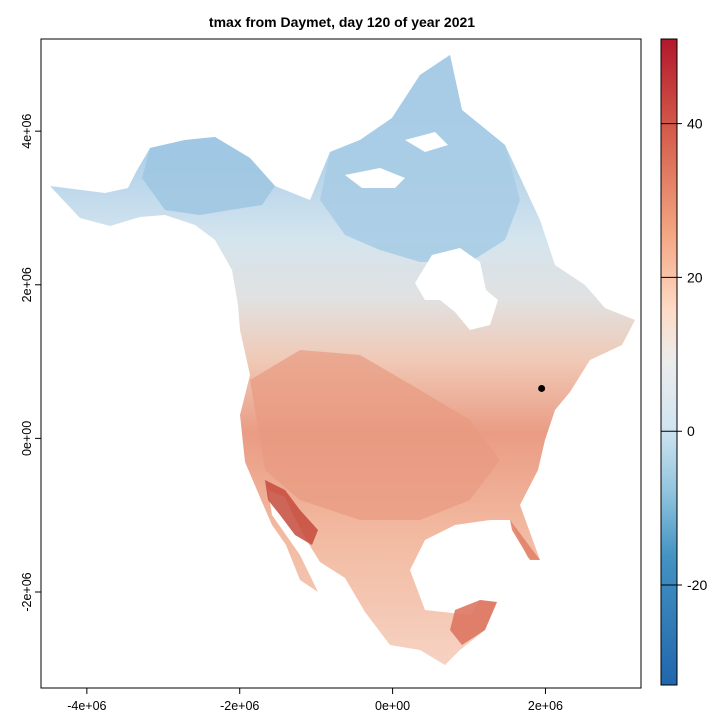 This screenshot has width=724, height=724. I want to click on colorbar-gradient, so click(669, 362).